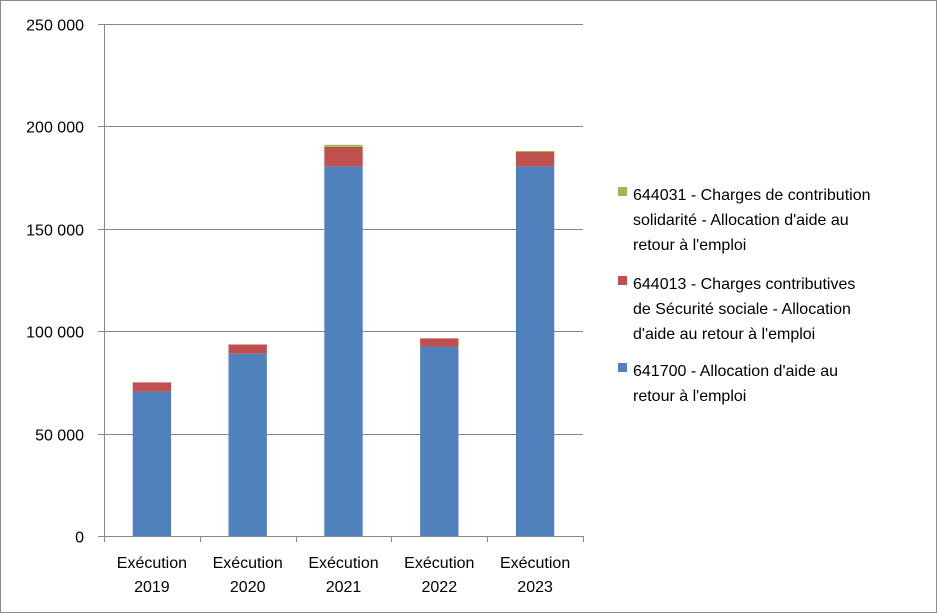 This screenshot has width=937, height=614. I want to click on y-tick-label: 0, so click(79, 538).